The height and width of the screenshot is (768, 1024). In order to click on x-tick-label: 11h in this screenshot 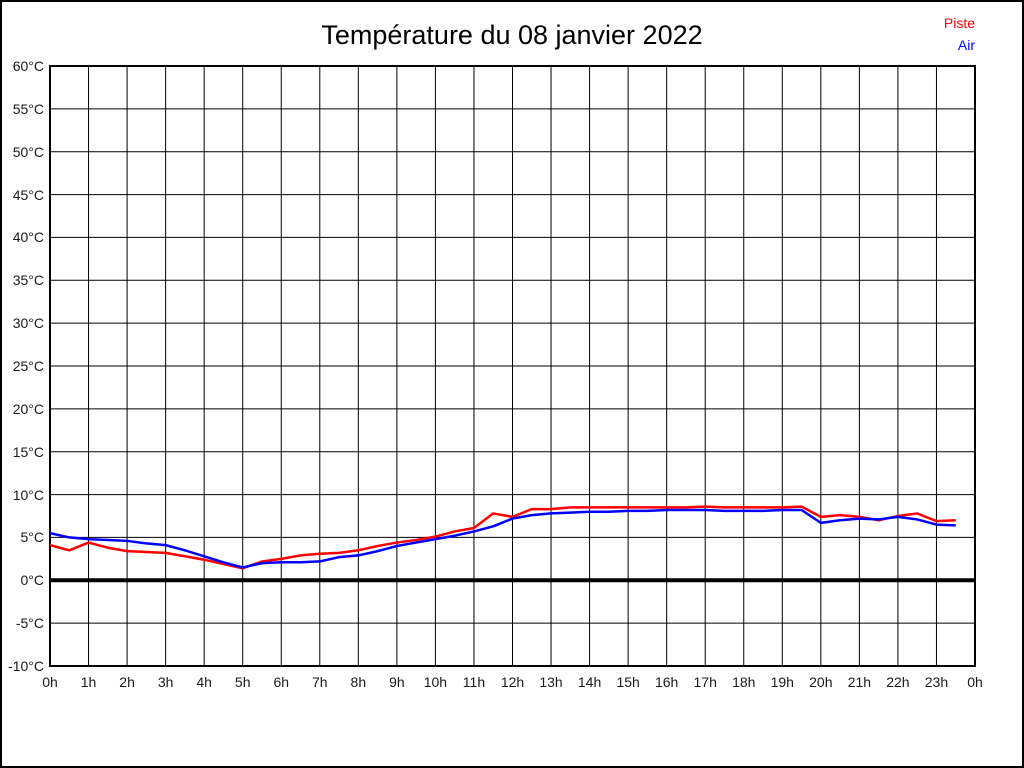, I will do `click(474, 682)`.